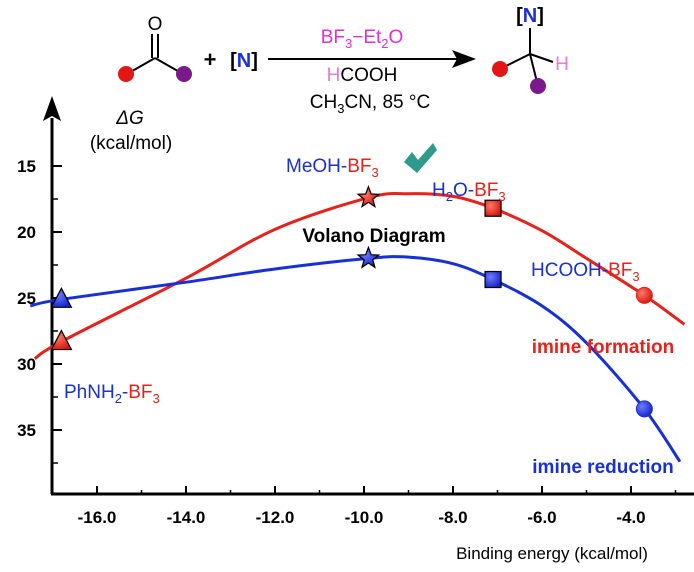 The width and height of the screenshot is (694, 572). Describe the element at coordinates (530, 49) in the screenshot. I see `product-structure: [N] H` at that location.